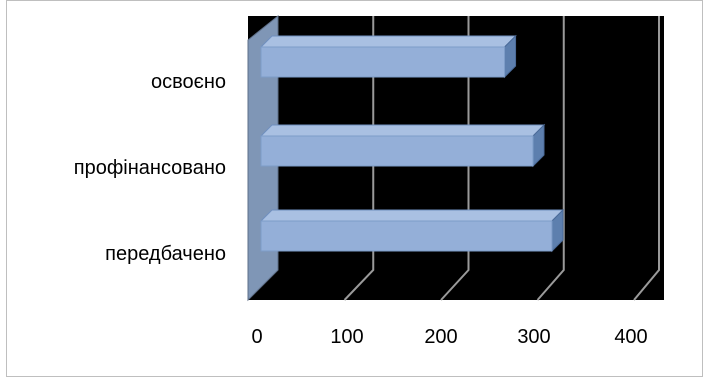  I want to click on x-tick-label: 400, so click(630, 337).